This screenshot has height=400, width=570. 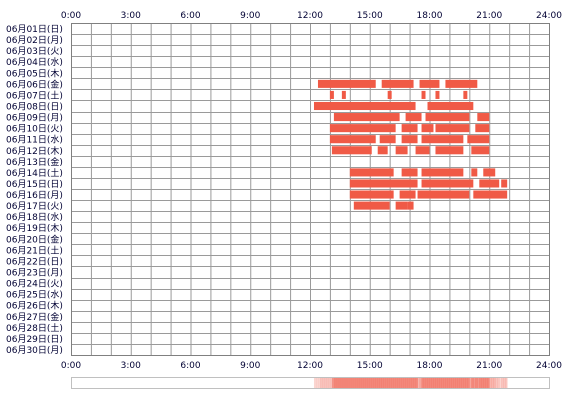 What do you see at coordinates (34, 129) in the screenshot?
I see `day-label: 06月10日(火)` at bounding box center [34, 129].